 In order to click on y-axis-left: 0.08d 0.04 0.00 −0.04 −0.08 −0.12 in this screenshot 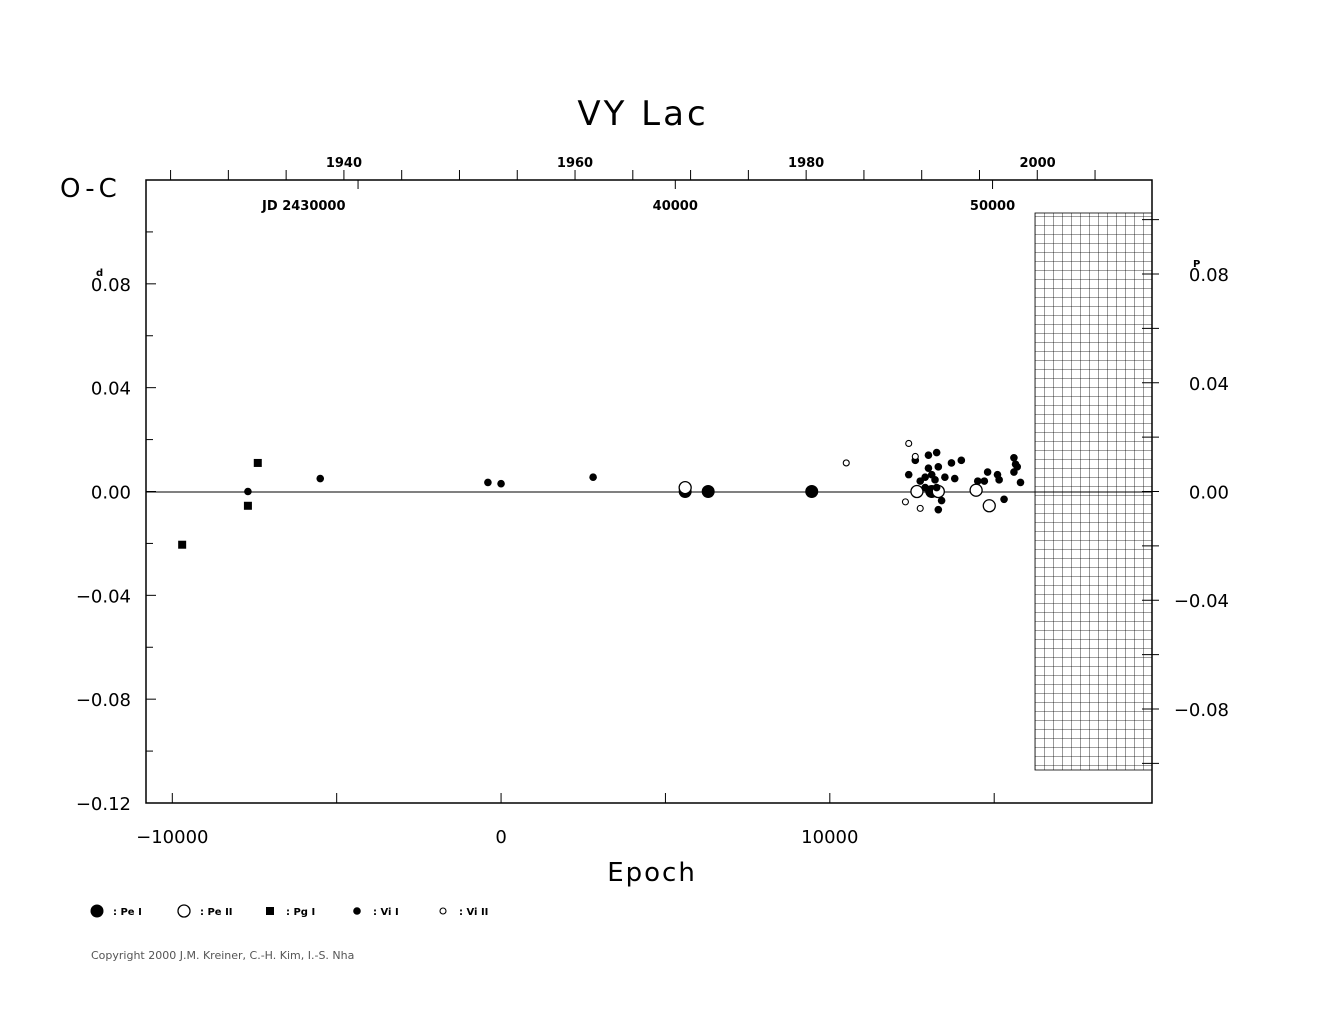, I will do `click(116, 497)`.